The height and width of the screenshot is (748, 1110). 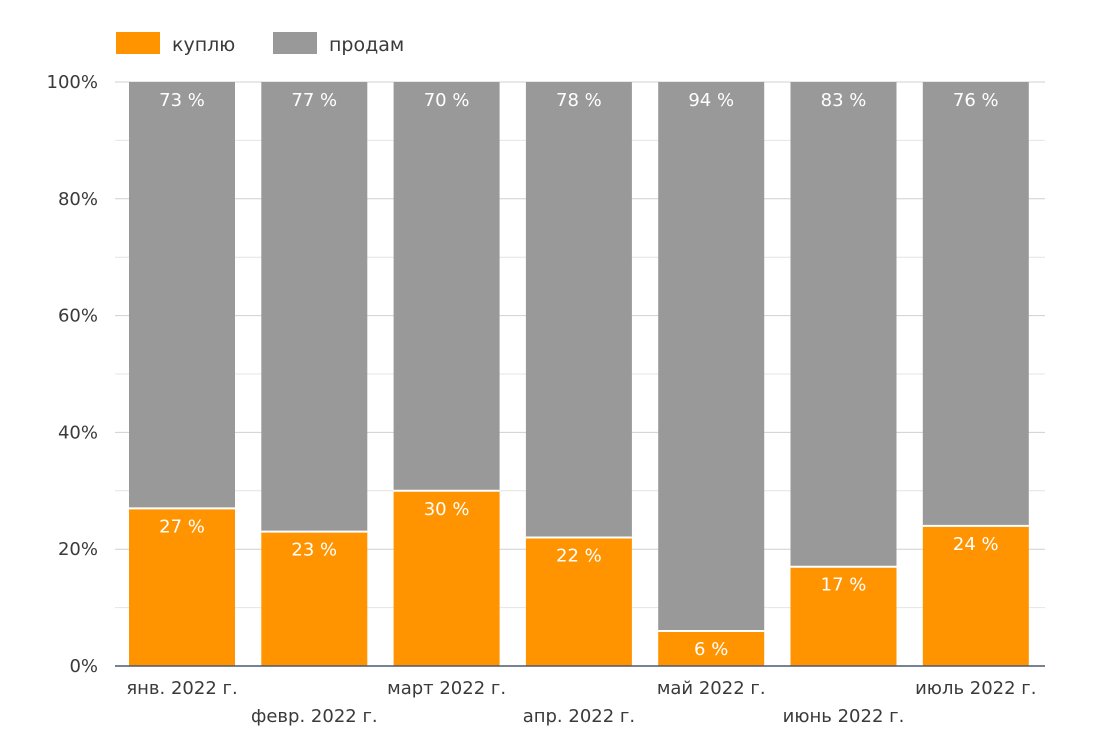 What do you see at coordinates (447, 509) in the screenshot?
I see `data-label-kuplyu: 30 %` at bounding box center [447, 509].